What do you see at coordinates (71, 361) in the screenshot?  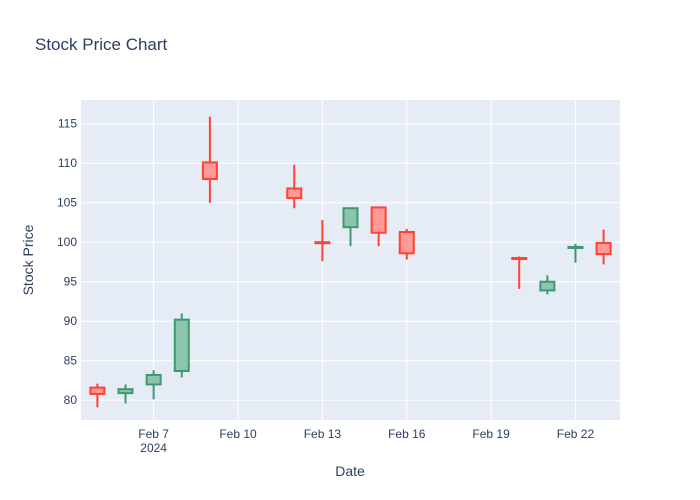 I see `y-tick-label: 85` at bounding box center [71, 361].